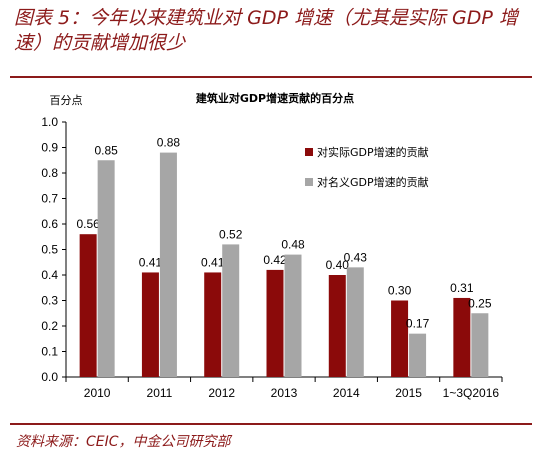 The height and width of the screenshot is (462, 542). What do you see at coordinates (346, 393) in the screenshot?
I see `x-tick-label: 2014` at bounding box center [346, 393].